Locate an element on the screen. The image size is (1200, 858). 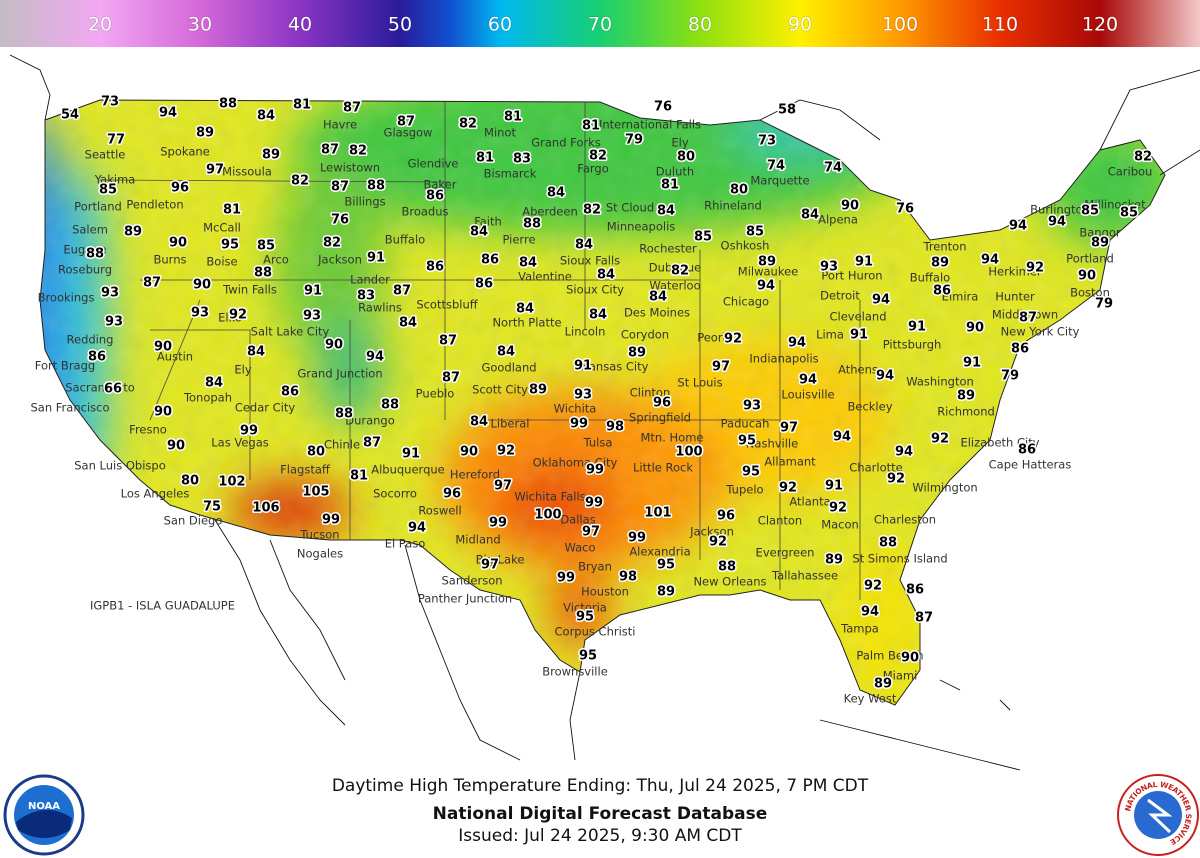
temperature-label: 101 is located at coordinates (657, 513).